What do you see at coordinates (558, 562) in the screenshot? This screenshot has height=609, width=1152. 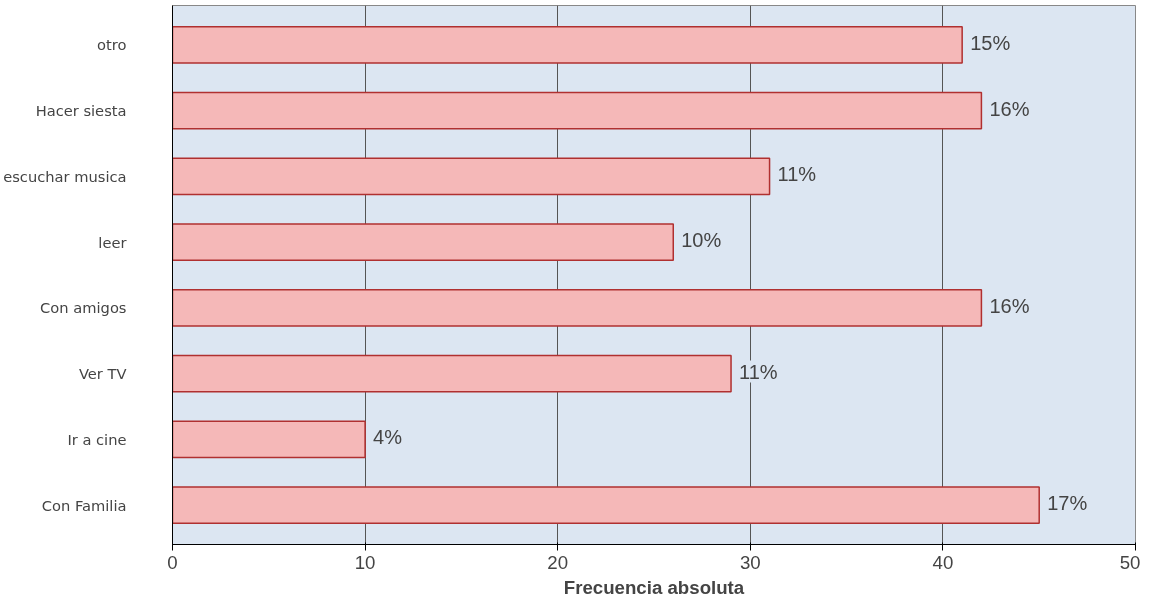 I see `x-tick-label: 20` at bounding box center [558, 562].